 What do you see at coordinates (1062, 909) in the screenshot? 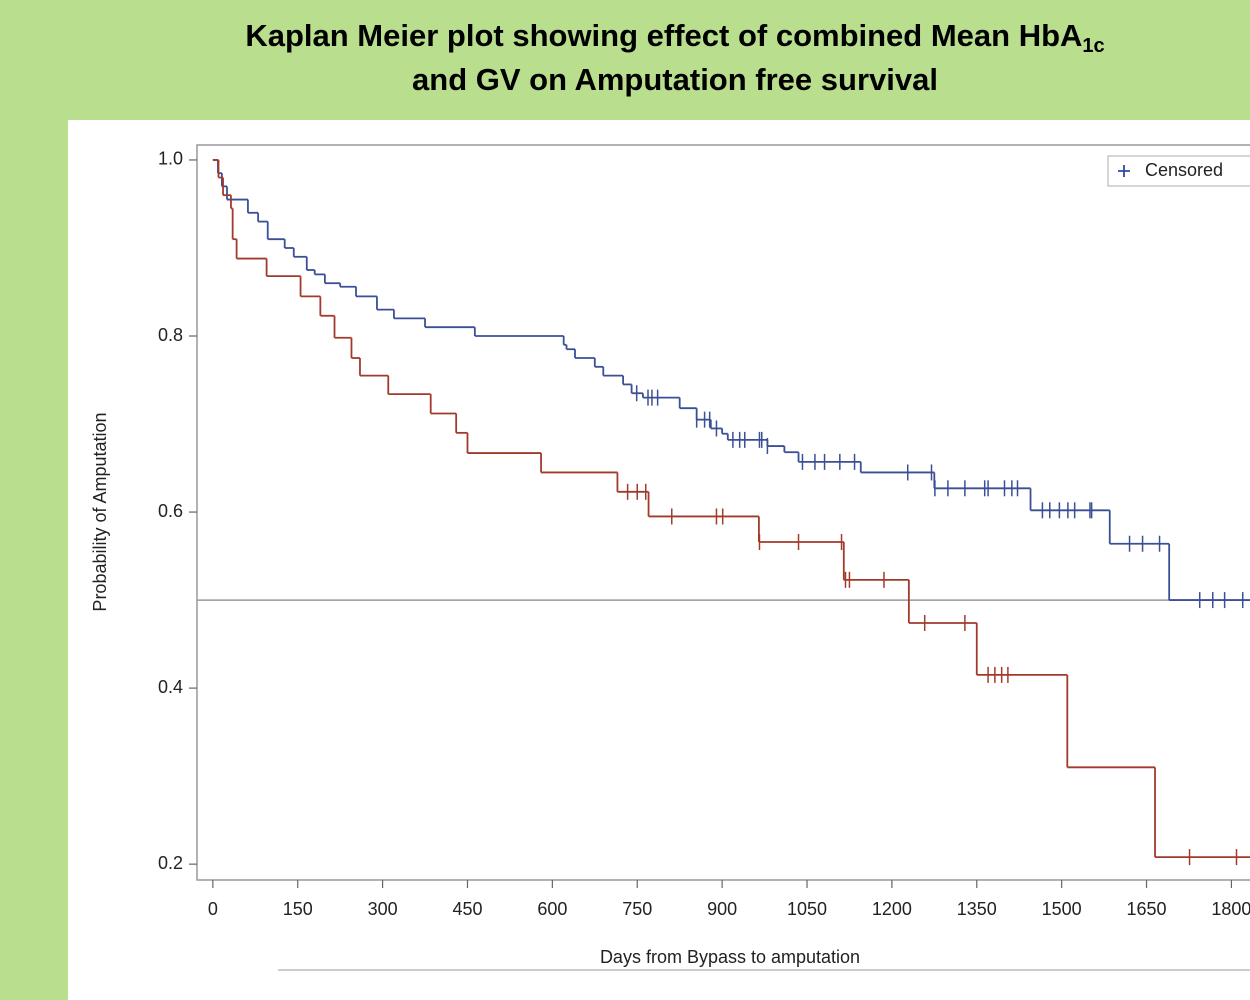
I see `x-tick-label: 1500` at bounding box center [1062, 909].